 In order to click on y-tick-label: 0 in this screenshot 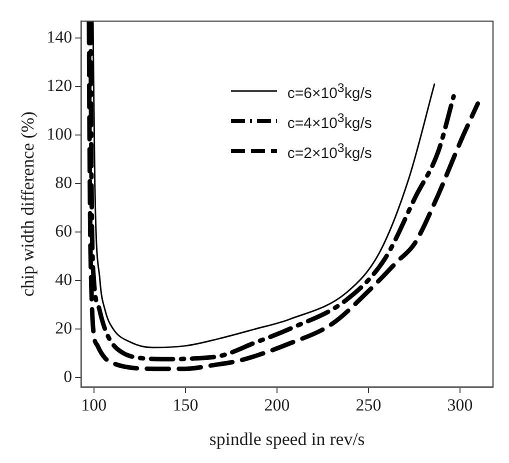, I will do `click(68, 376)`.